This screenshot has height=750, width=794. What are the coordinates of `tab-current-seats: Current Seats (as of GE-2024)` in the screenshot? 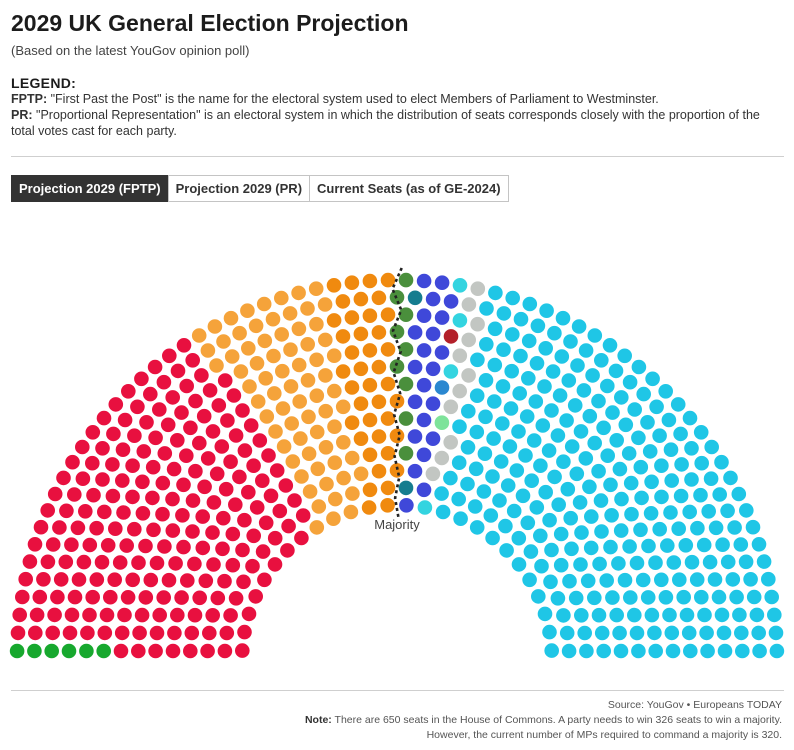 It's located at (409, 188).